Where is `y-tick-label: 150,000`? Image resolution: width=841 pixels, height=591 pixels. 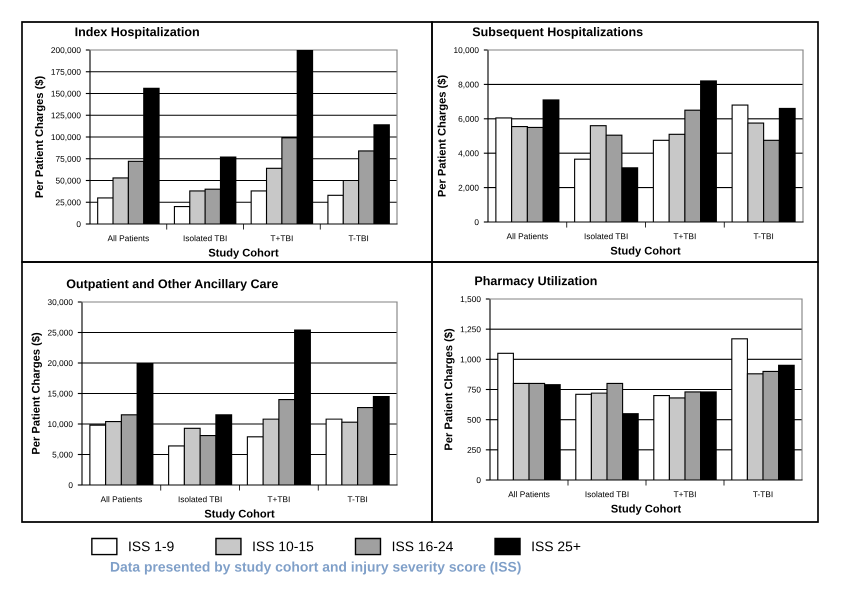 y-tick-label: 150,000 is located at coordinates (66, 94).